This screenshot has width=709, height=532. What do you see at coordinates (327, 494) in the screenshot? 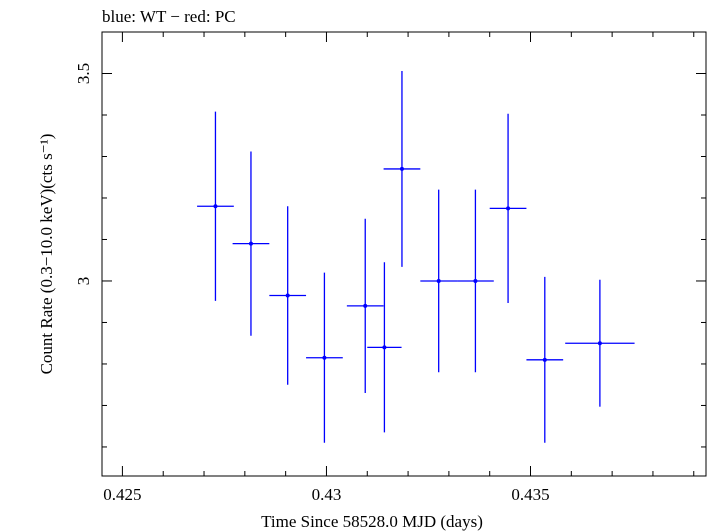
I see `x-tick-label: 0.43` at bounding box center [327, 494].